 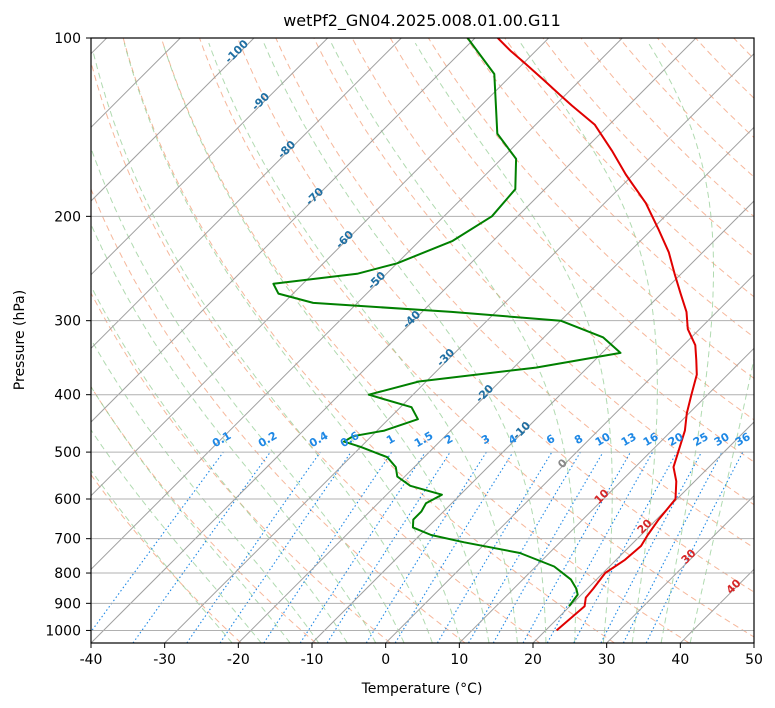 What do you see at coordinates (422, 689) in the screenshot?
I see `x-axis-label: Temperature (°C)` at bounding box center [422, 689].